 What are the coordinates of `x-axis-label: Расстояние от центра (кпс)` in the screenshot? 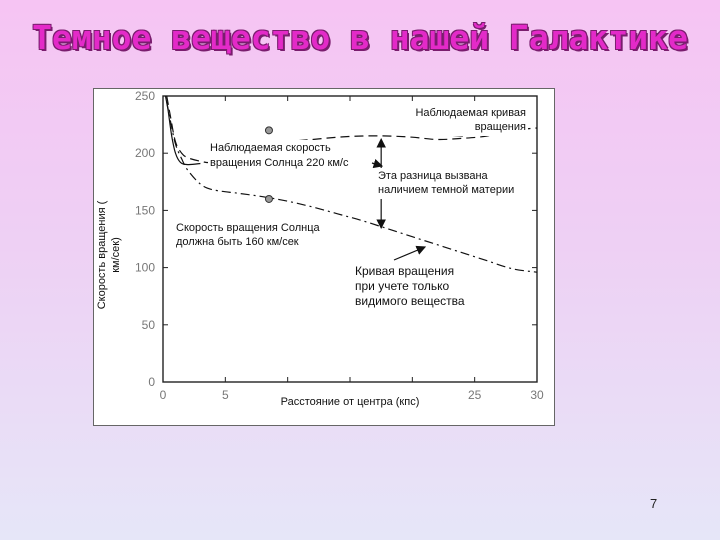 It's located at (350, 402).